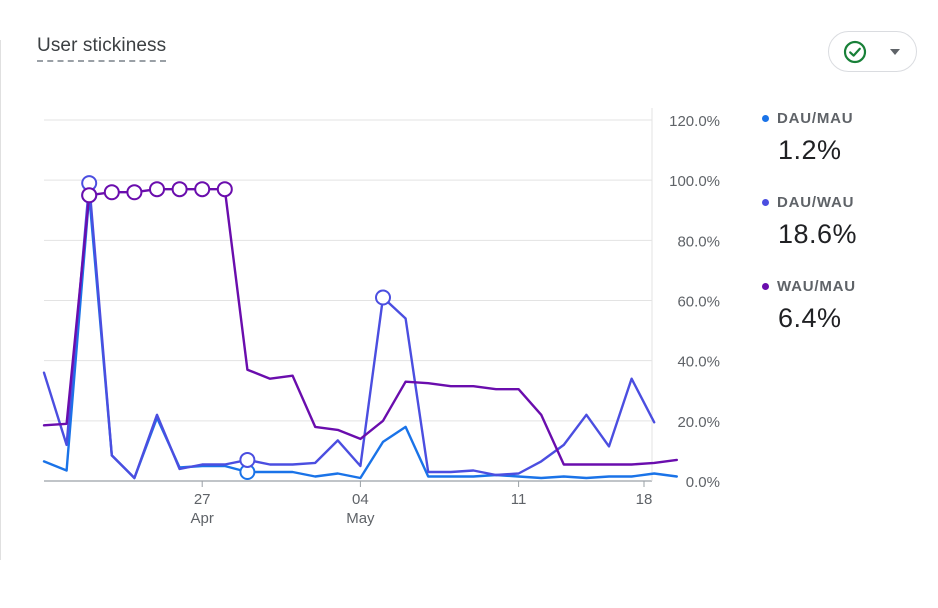 The height and width of the screenshot is (608, 938). What do you see at coordinates (422, 504) in the screenshot?
I see `x-axis-labels: 27 Apr 04 May 11 18` at bounding box center [422, 504].